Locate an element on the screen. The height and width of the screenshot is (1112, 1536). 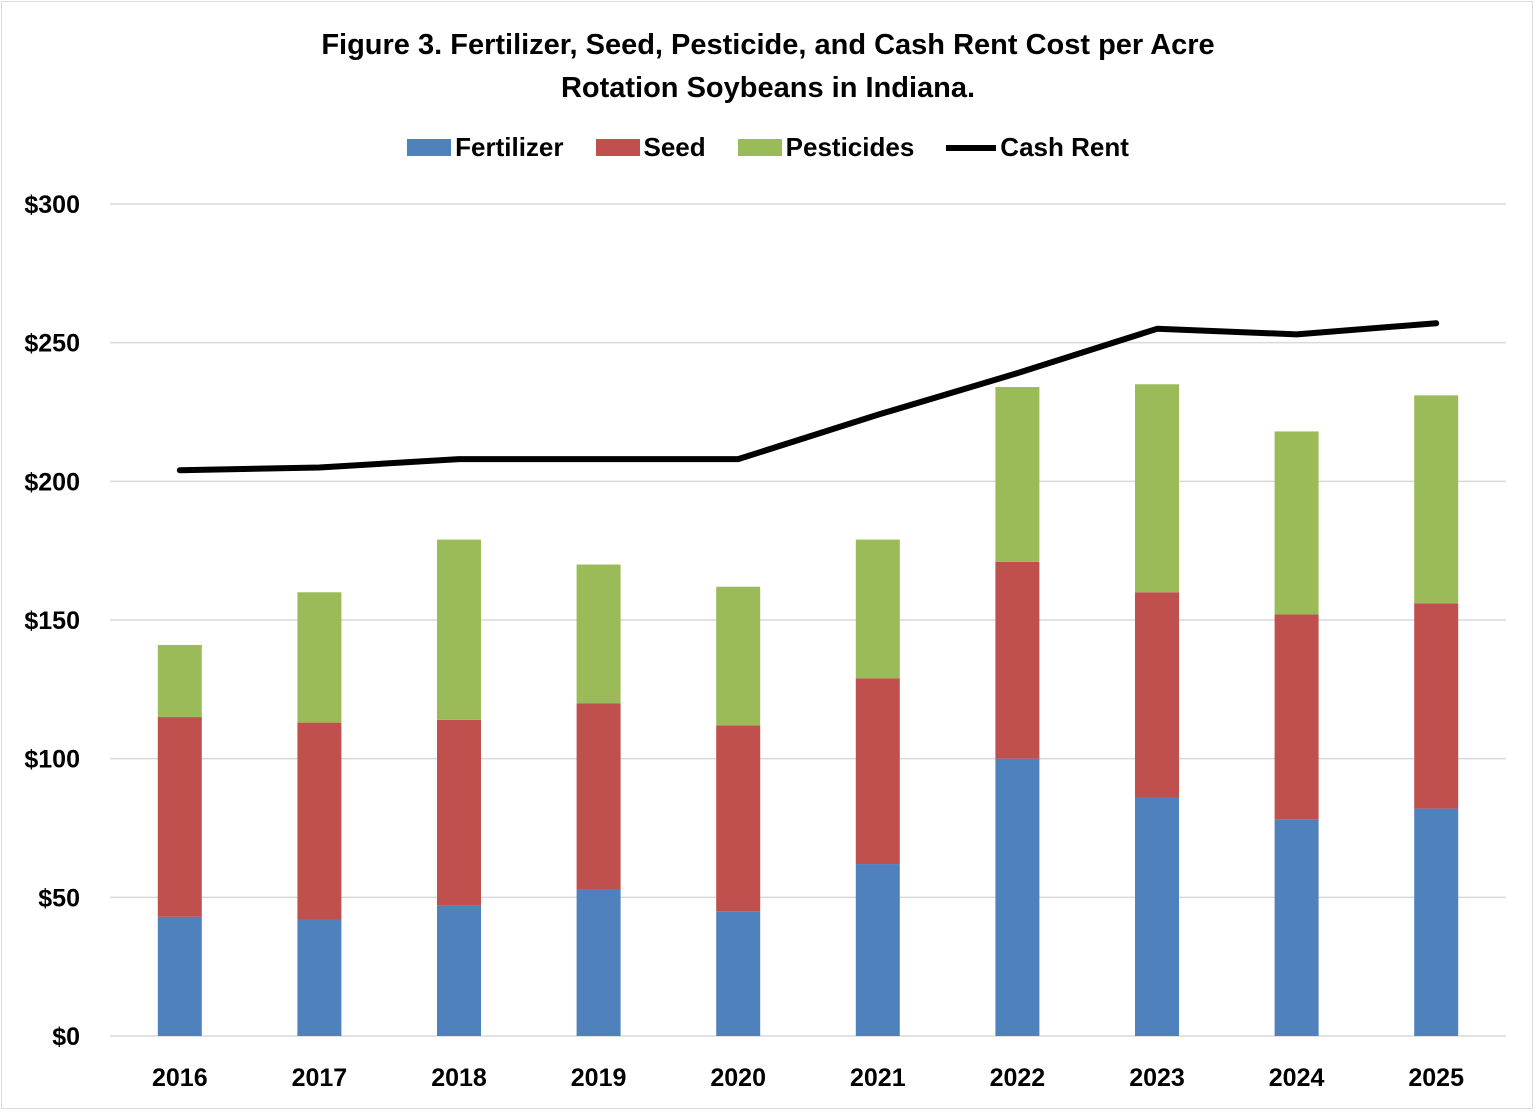
title-line-2: Rotation Soybeans in Indiana. is located at coordinates (768, 88).